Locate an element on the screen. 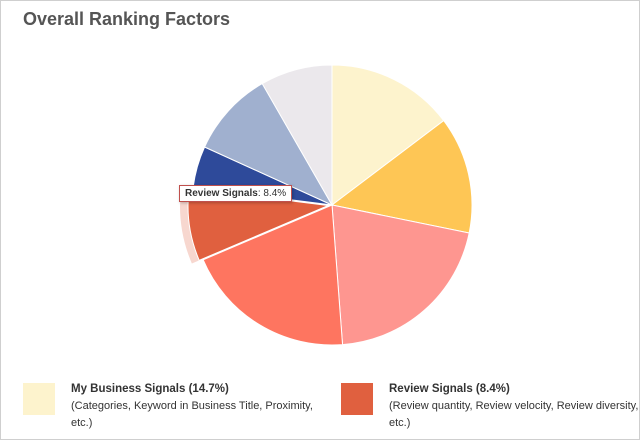  tooltip: Review Signals: 8.4% is located at coordinates (236, 193).